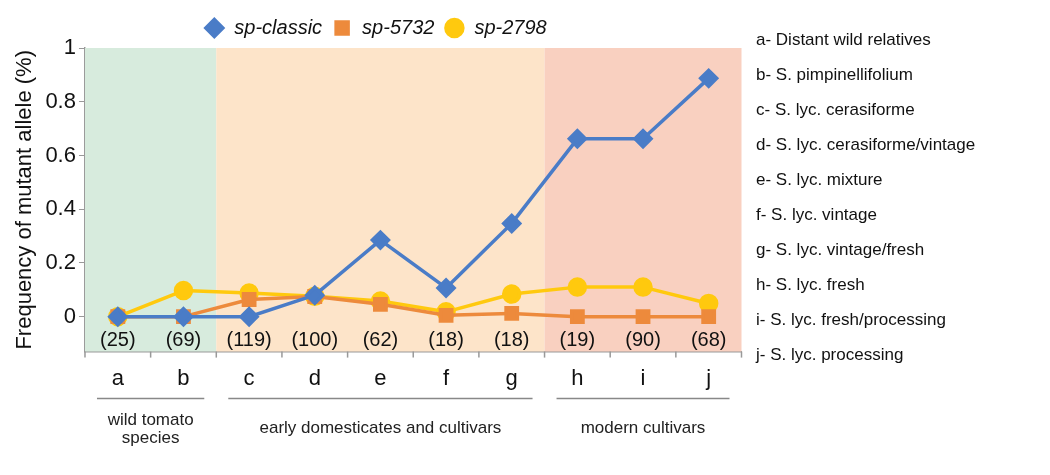  Describe the element at coordinates (577, 377) in the screenshot. I see `x-tick-label: h` at that location.